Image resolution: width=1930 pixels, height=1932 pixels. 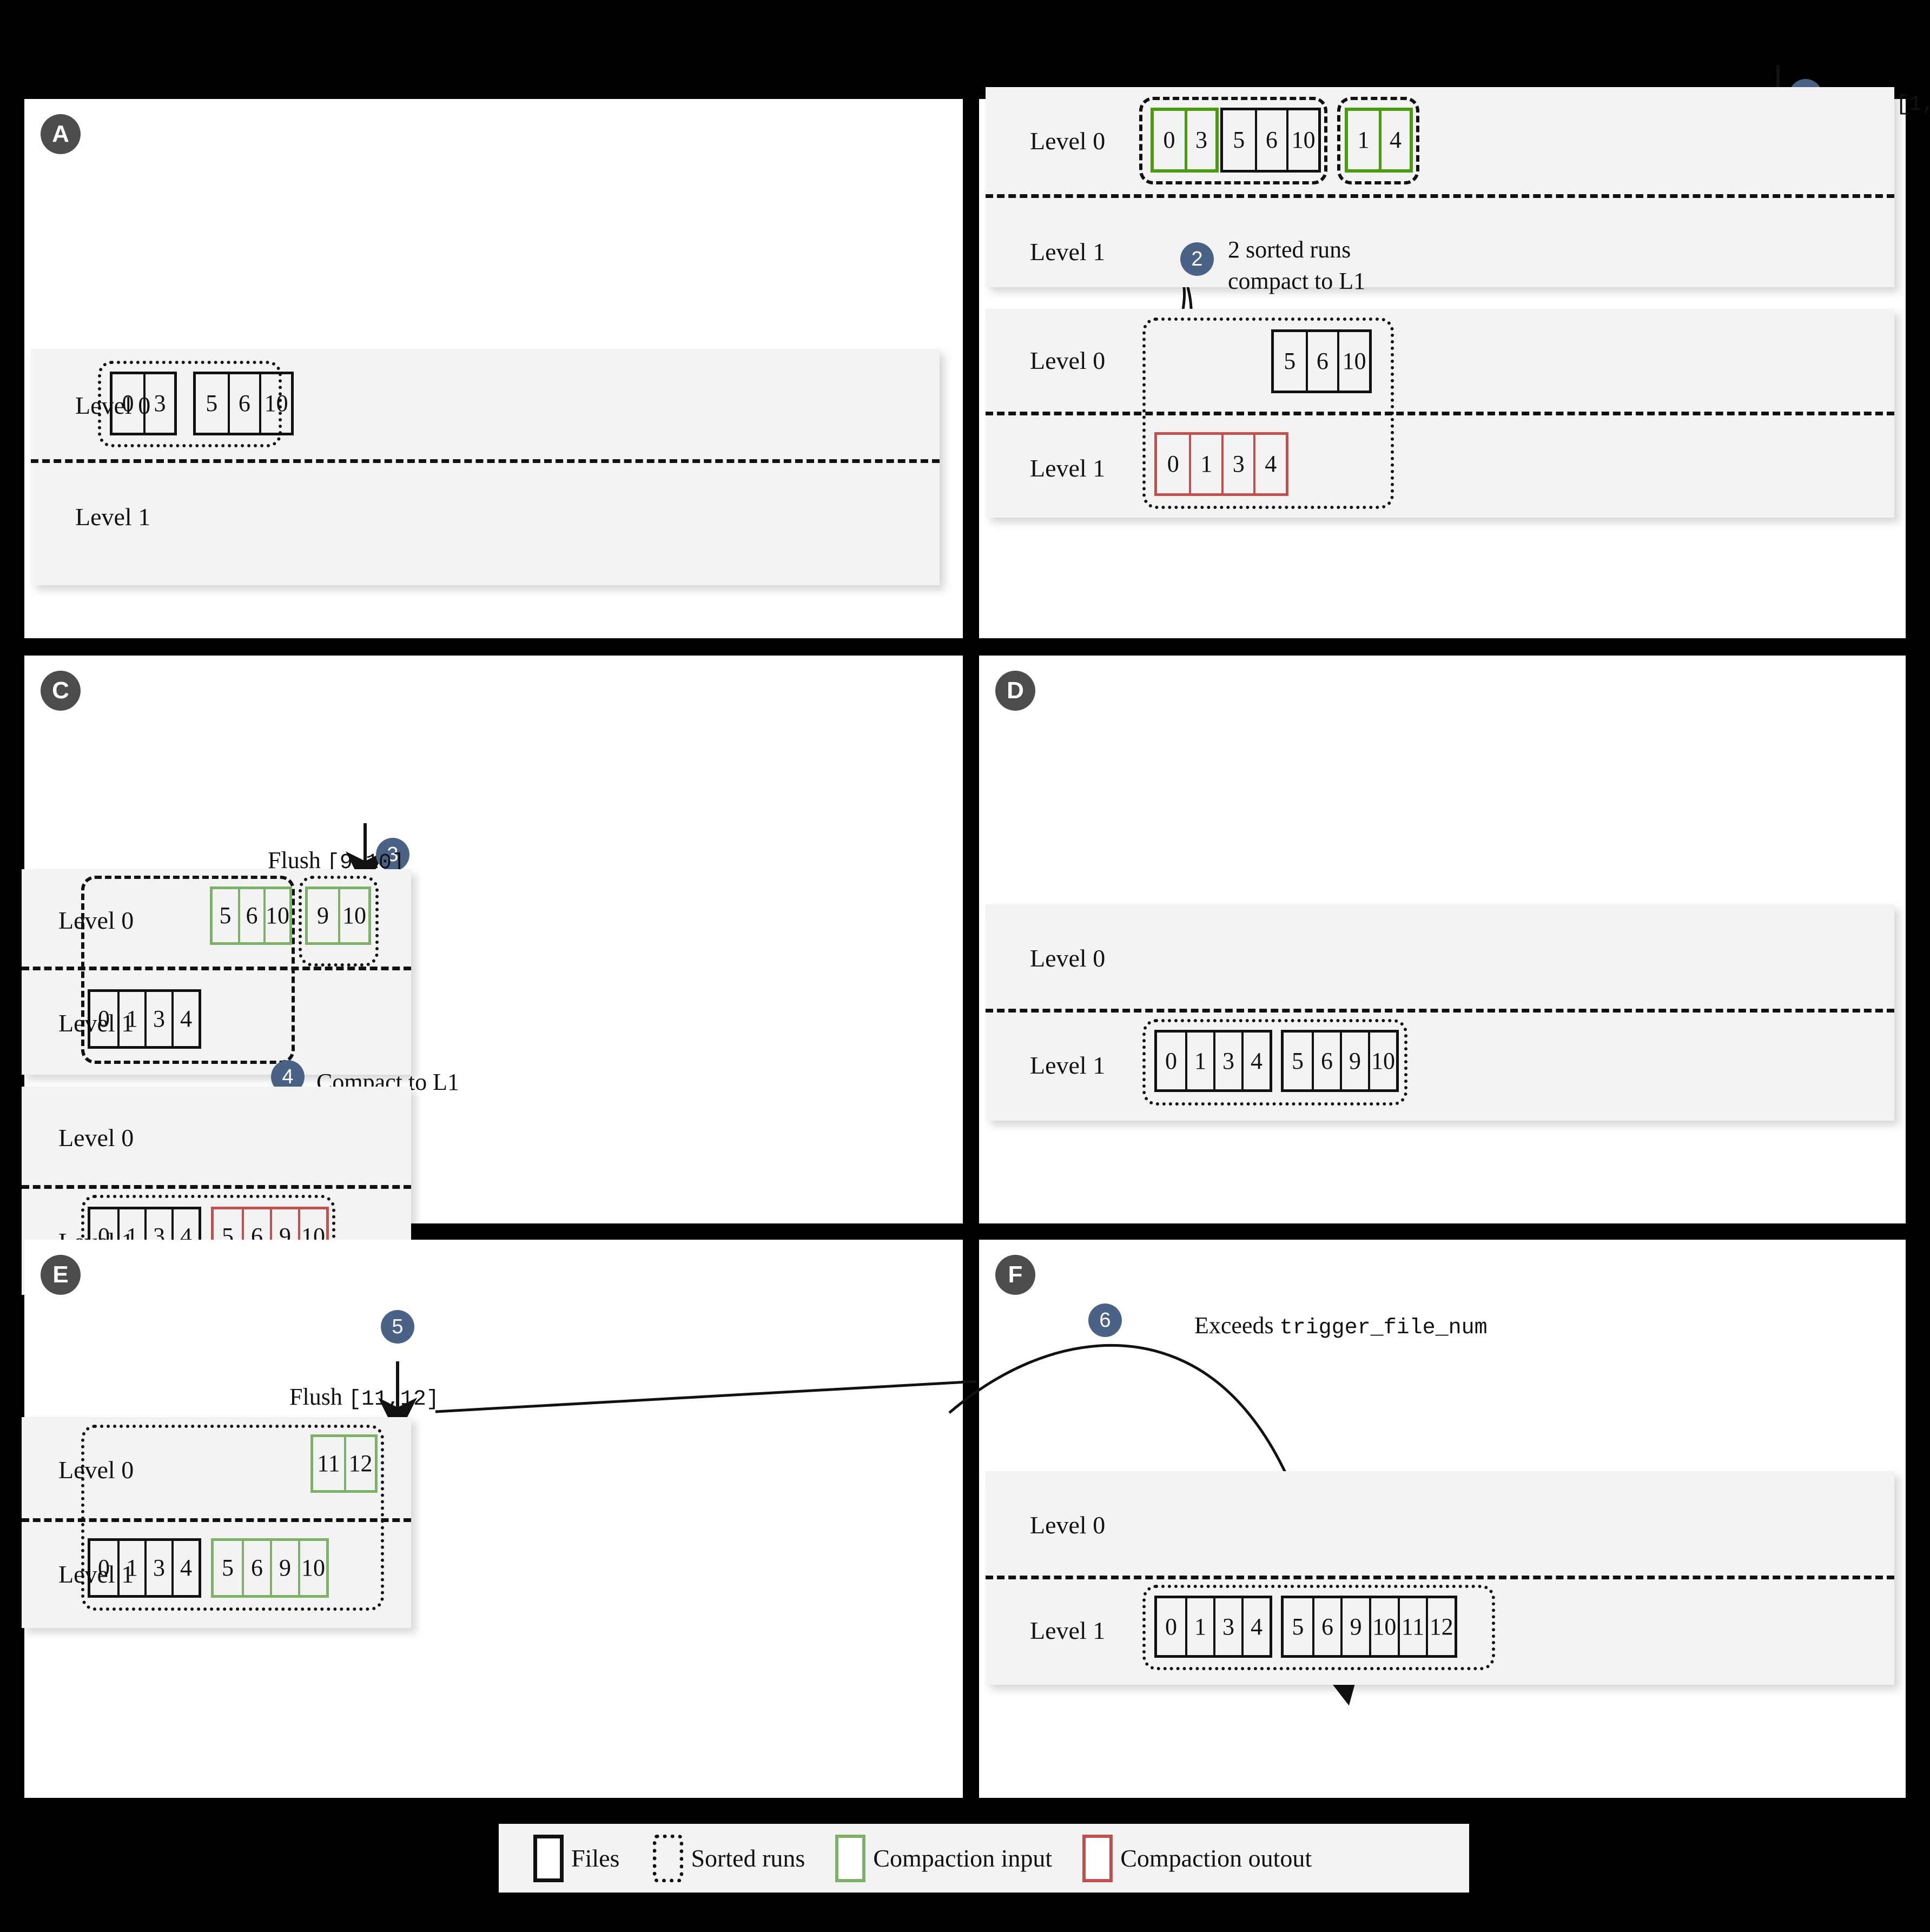 I want to click on legend-label: Compaction input, so click(x=963, y=1858).